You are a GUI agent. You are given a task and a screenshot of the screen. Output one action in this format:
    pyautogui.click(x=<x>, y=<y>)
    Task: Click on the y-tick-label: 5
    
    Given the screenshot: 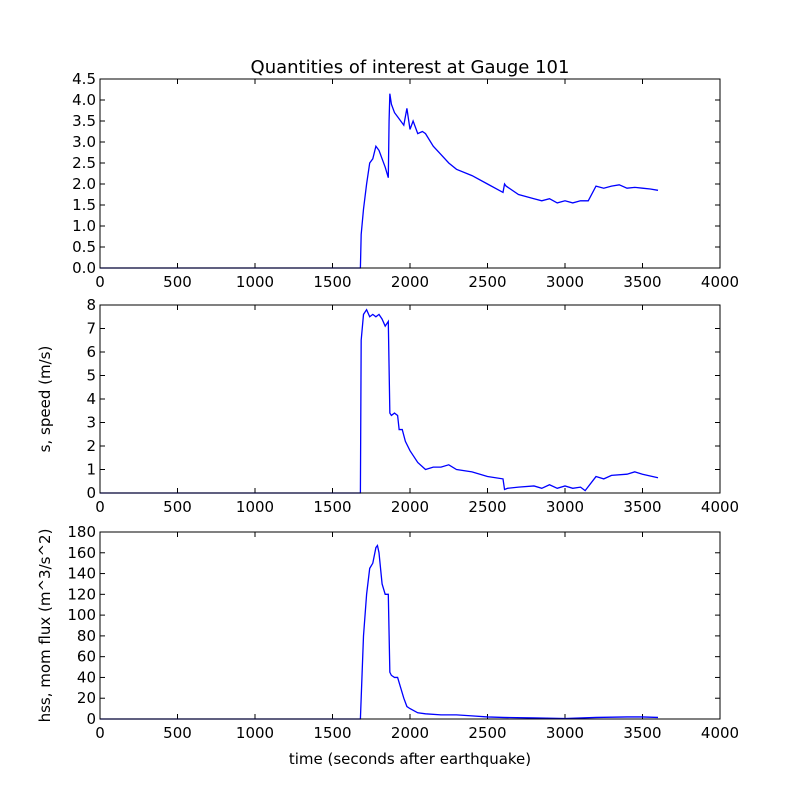 What is the action you would take?
    pyautogui.click(x=91, y=376)
    